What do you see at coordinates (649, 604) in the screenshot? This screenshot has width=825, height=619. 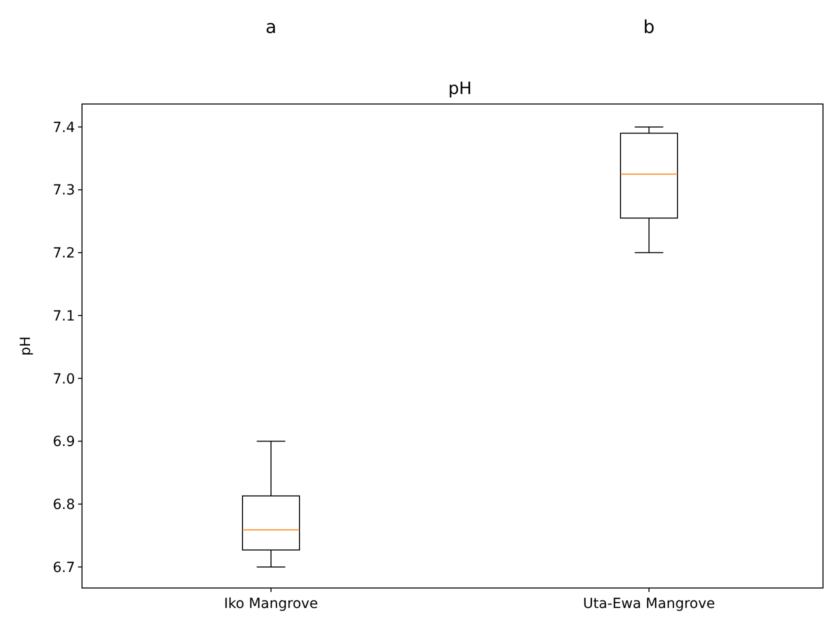 I see `x-tick-label: Uta-Ewa Mangrove` at bounding box center [649, 604].